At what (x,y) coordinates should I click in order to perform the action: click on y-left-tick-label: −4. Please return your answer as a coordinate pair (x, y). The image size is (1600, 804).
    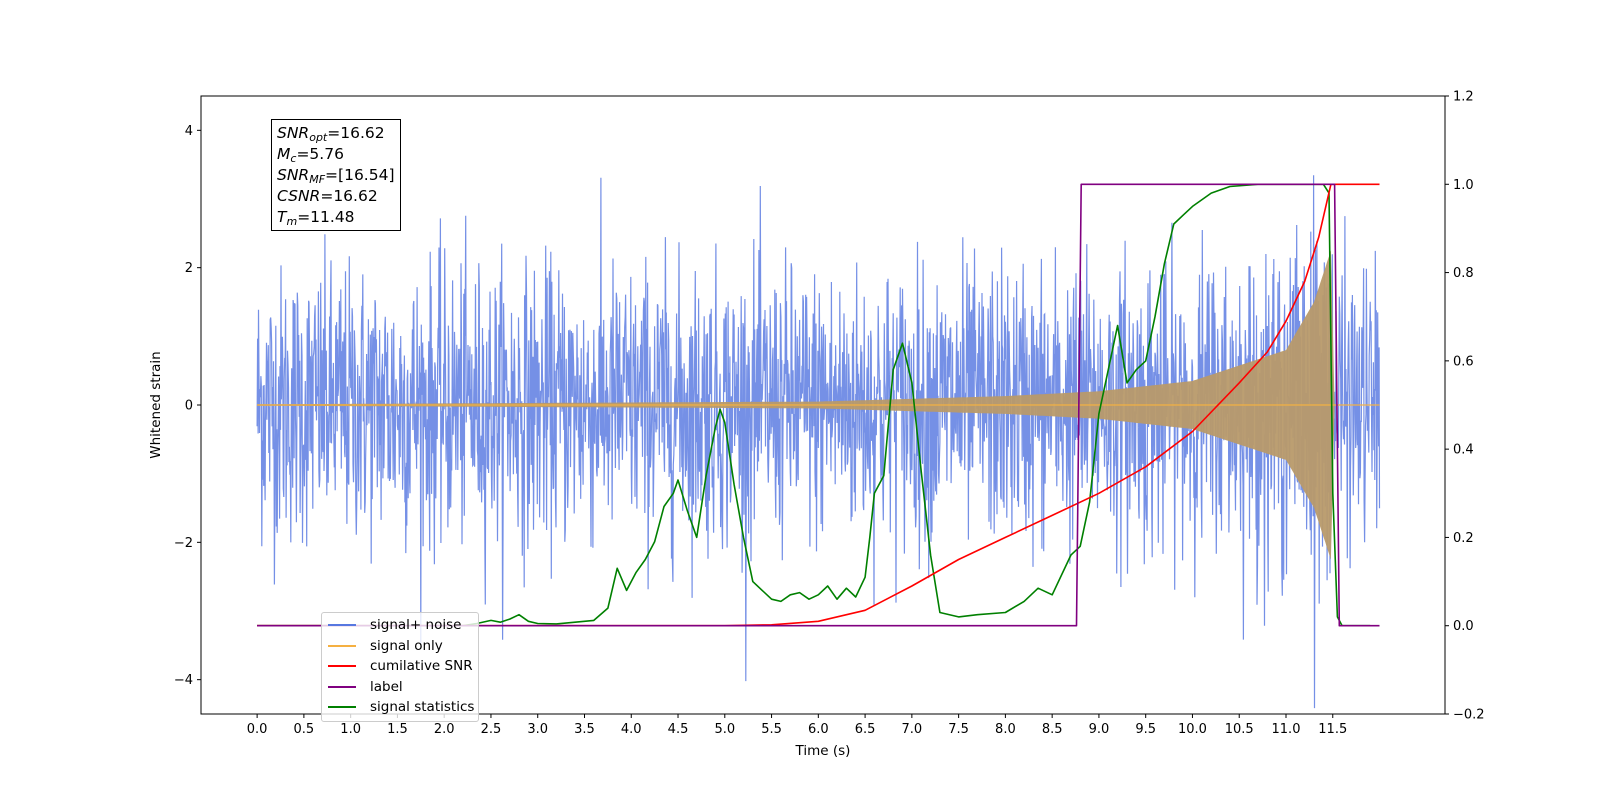
    Looking at the image, I should click on (183, 680).